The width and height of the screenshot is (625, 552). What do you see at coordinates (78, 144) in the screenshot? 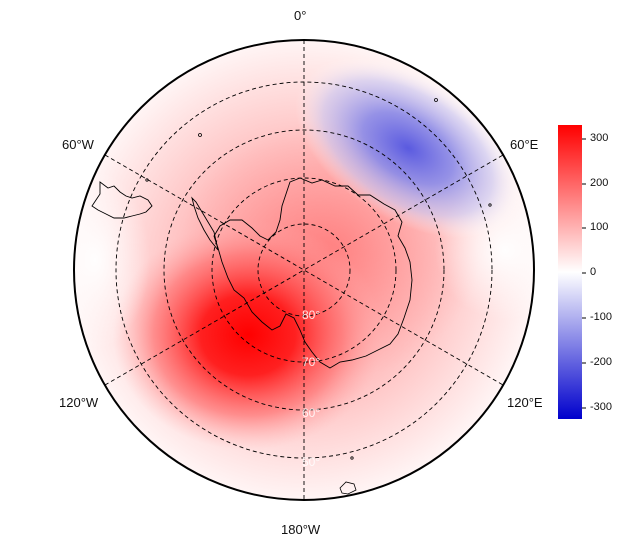
I see `lon-label-60w: 60°W` at bounding box center [78, 144].